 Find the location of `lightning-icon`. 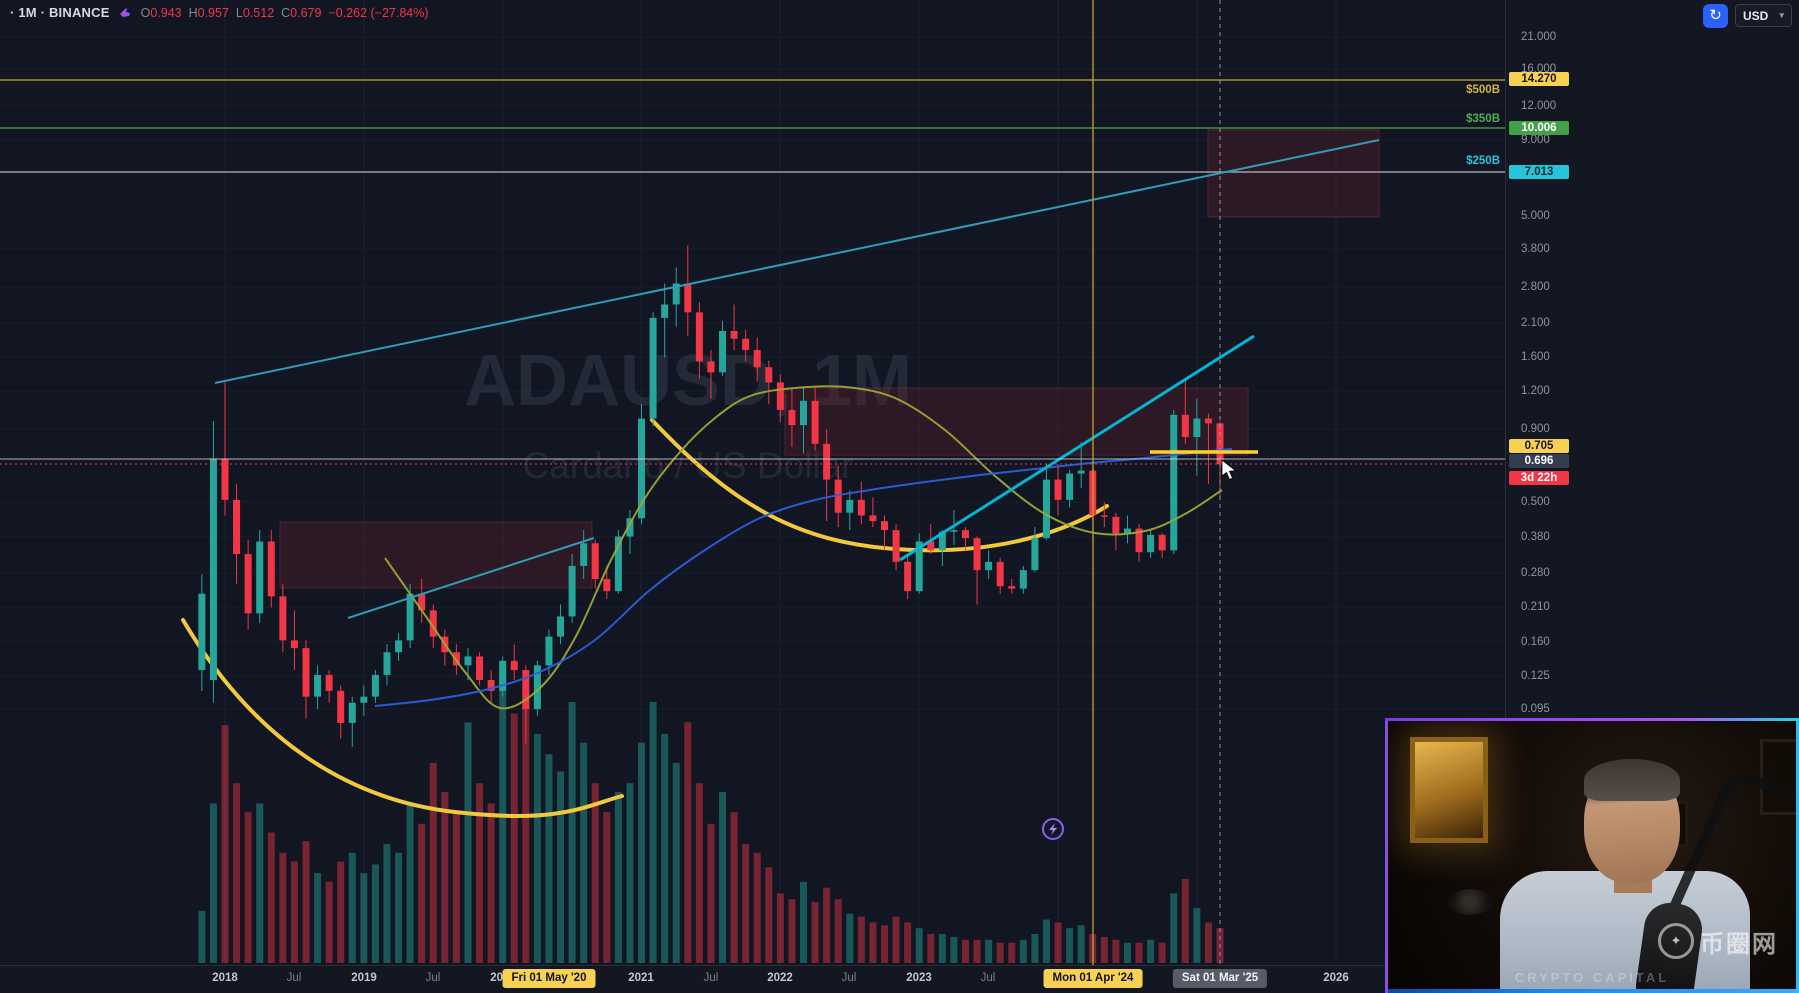

lightning-icon is located at coordinates (1053, 829).